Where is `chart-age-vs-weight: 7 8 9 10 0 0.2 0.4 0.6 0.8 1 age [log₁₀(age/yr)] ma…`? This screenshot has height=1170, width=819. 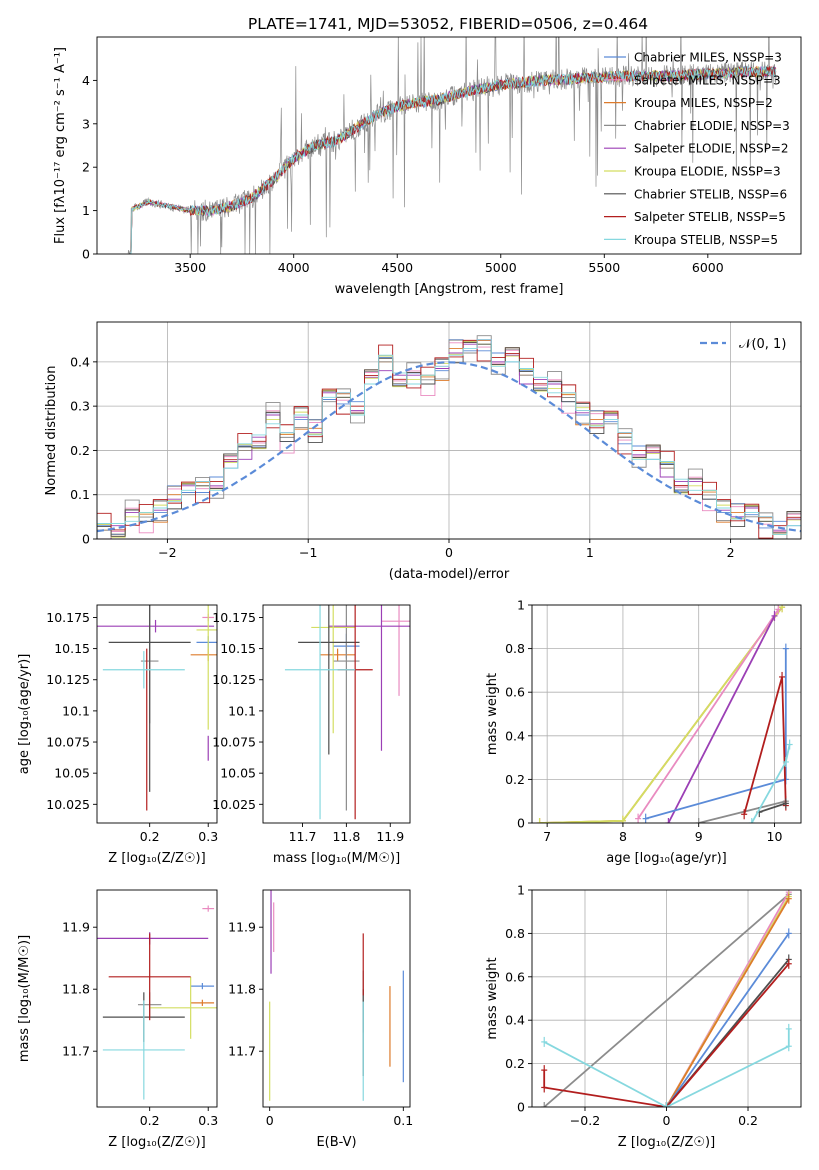
chart-age-vs-weight: 7 8 9 10 0 0.2 0.4 0.6 0.8 1 age [log₁₀(age/yr)] ma… is located at coordinates (643, 732).